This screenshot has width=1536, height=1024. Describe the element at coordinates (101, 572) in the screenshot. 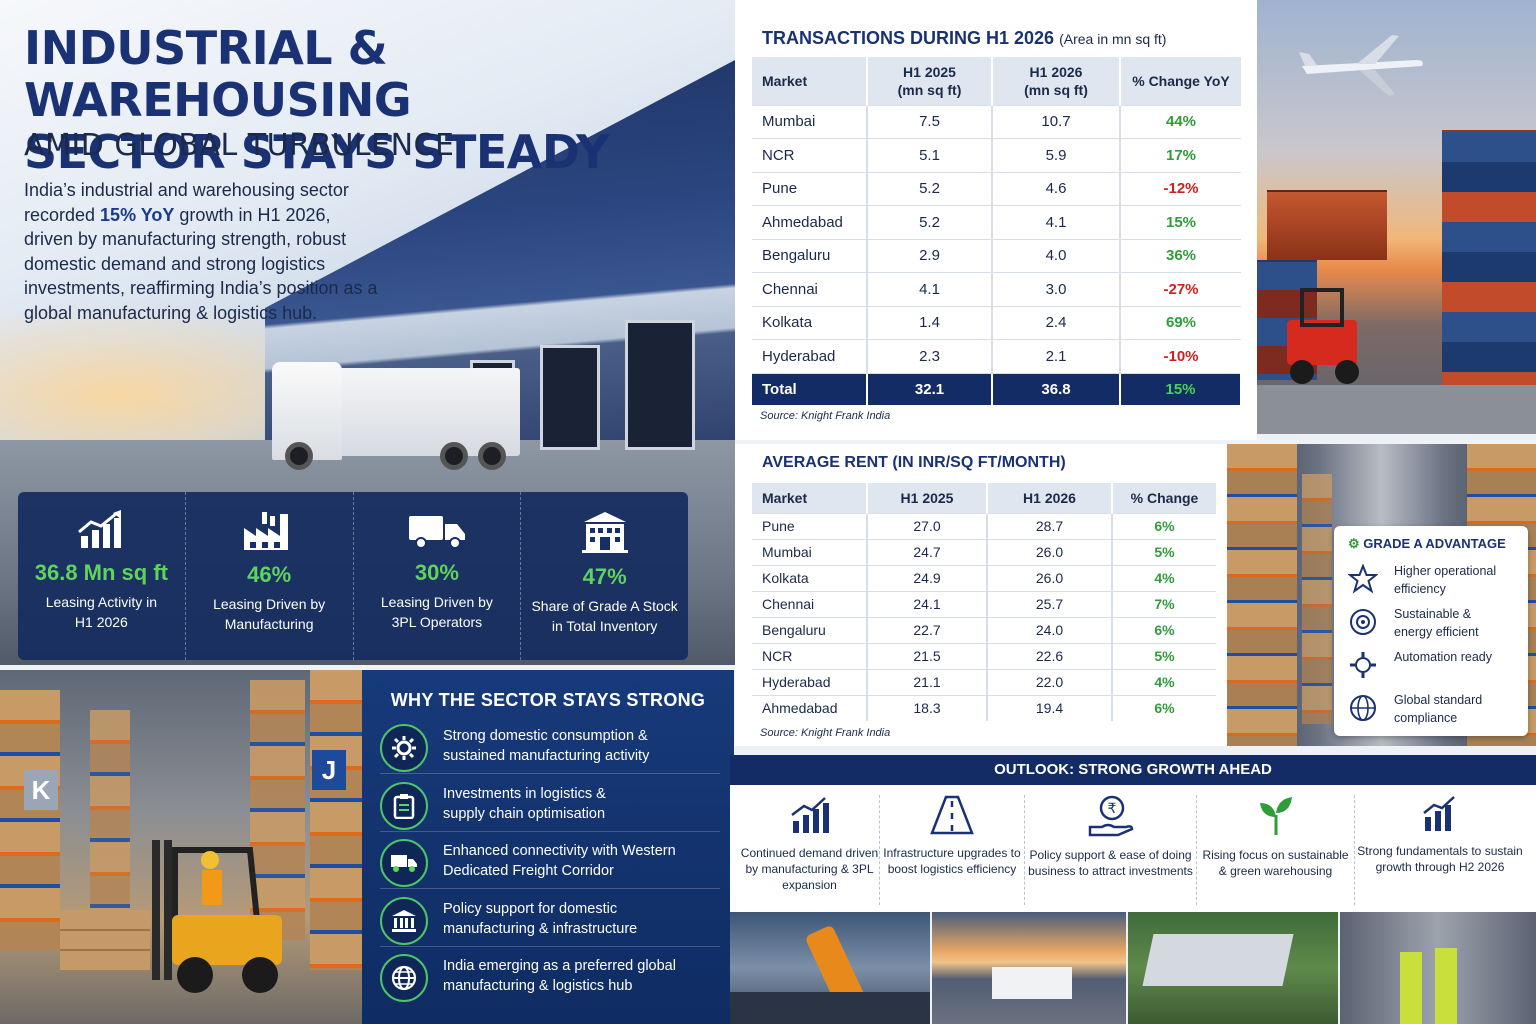

I see `stat-value: 36.8 Mn sq ft` at that location.